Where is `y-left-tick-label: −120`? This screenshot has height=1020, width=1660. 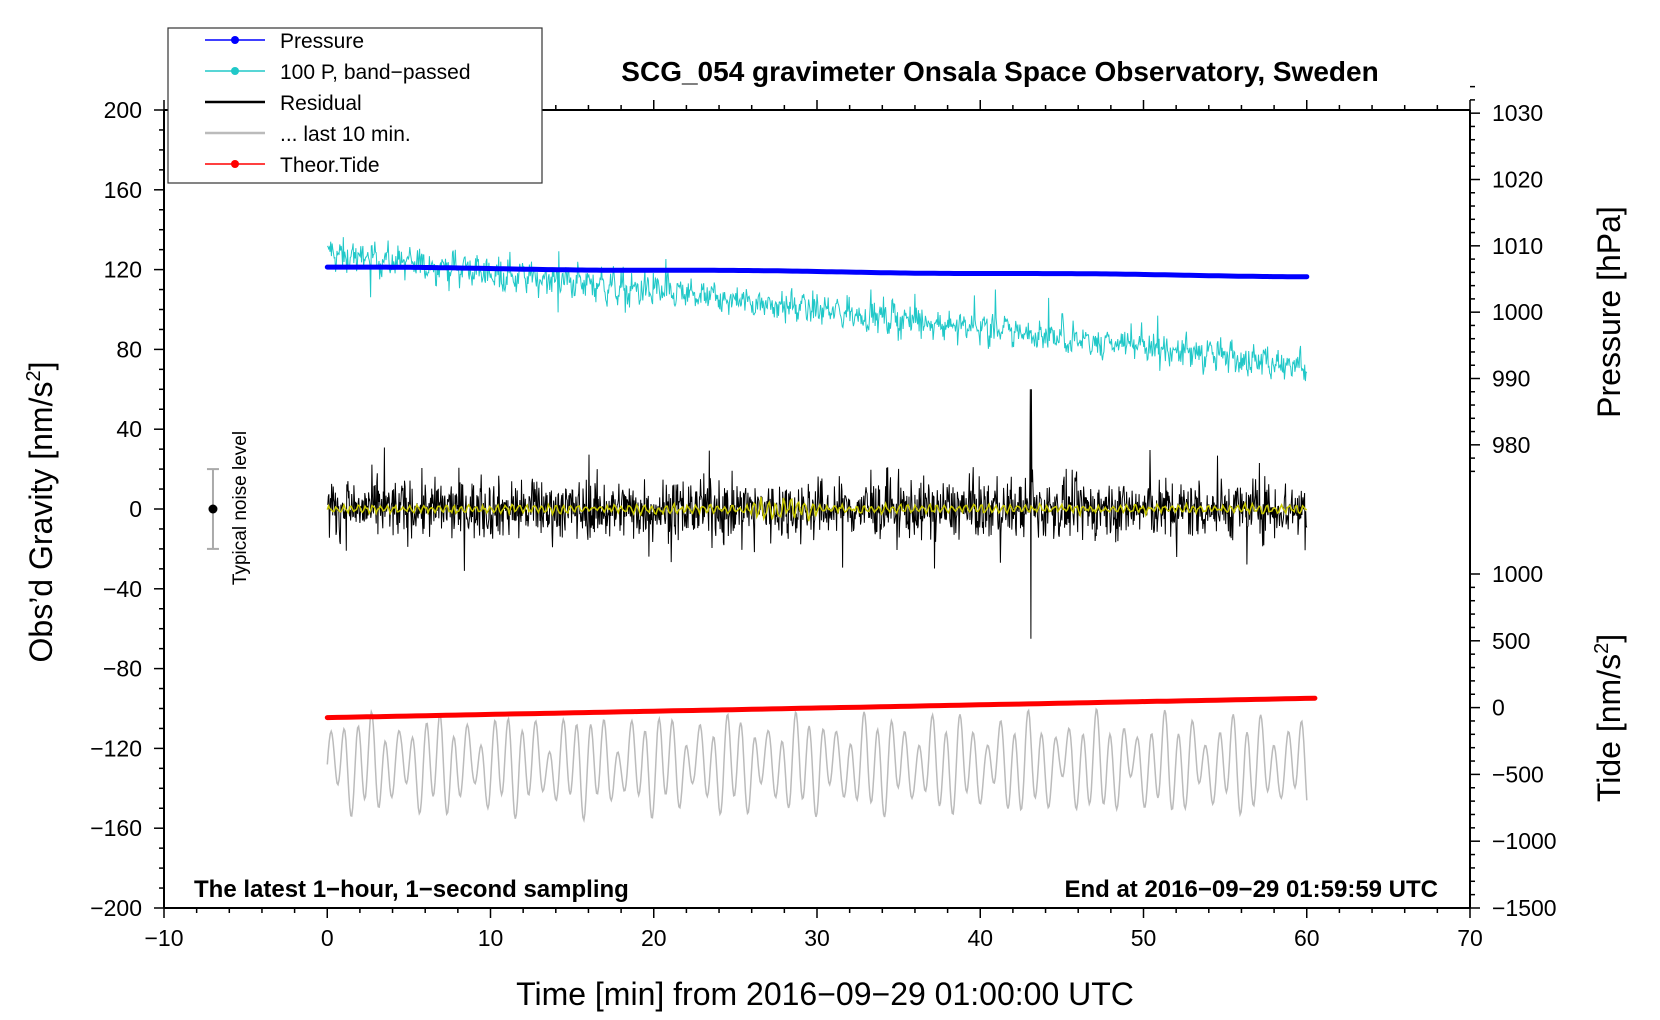
y-left-tick-label: −120 is located at coordinates (116, 748).